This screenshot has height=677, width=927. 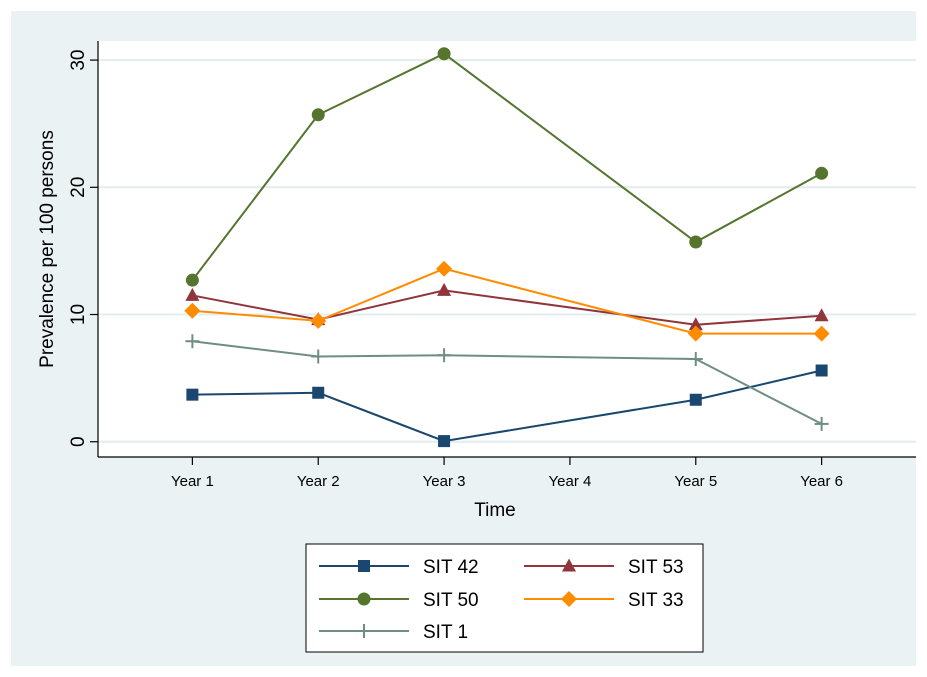 I want to click on legend-label: SIT 1, so click(x=445, y=632).